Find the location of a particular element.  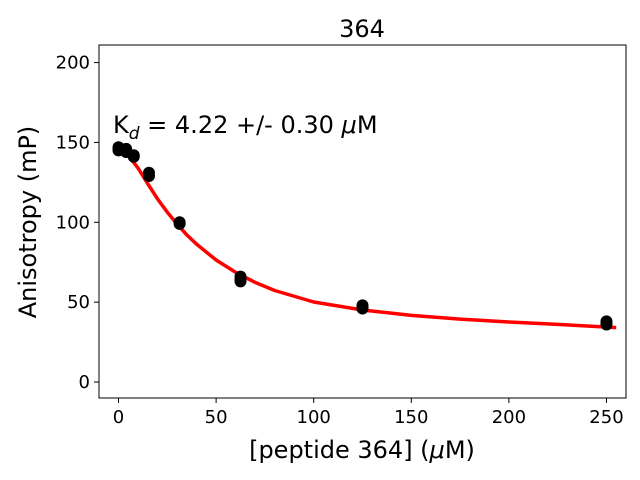

y-tick-label: 200 is located at coordinates (73, 63).